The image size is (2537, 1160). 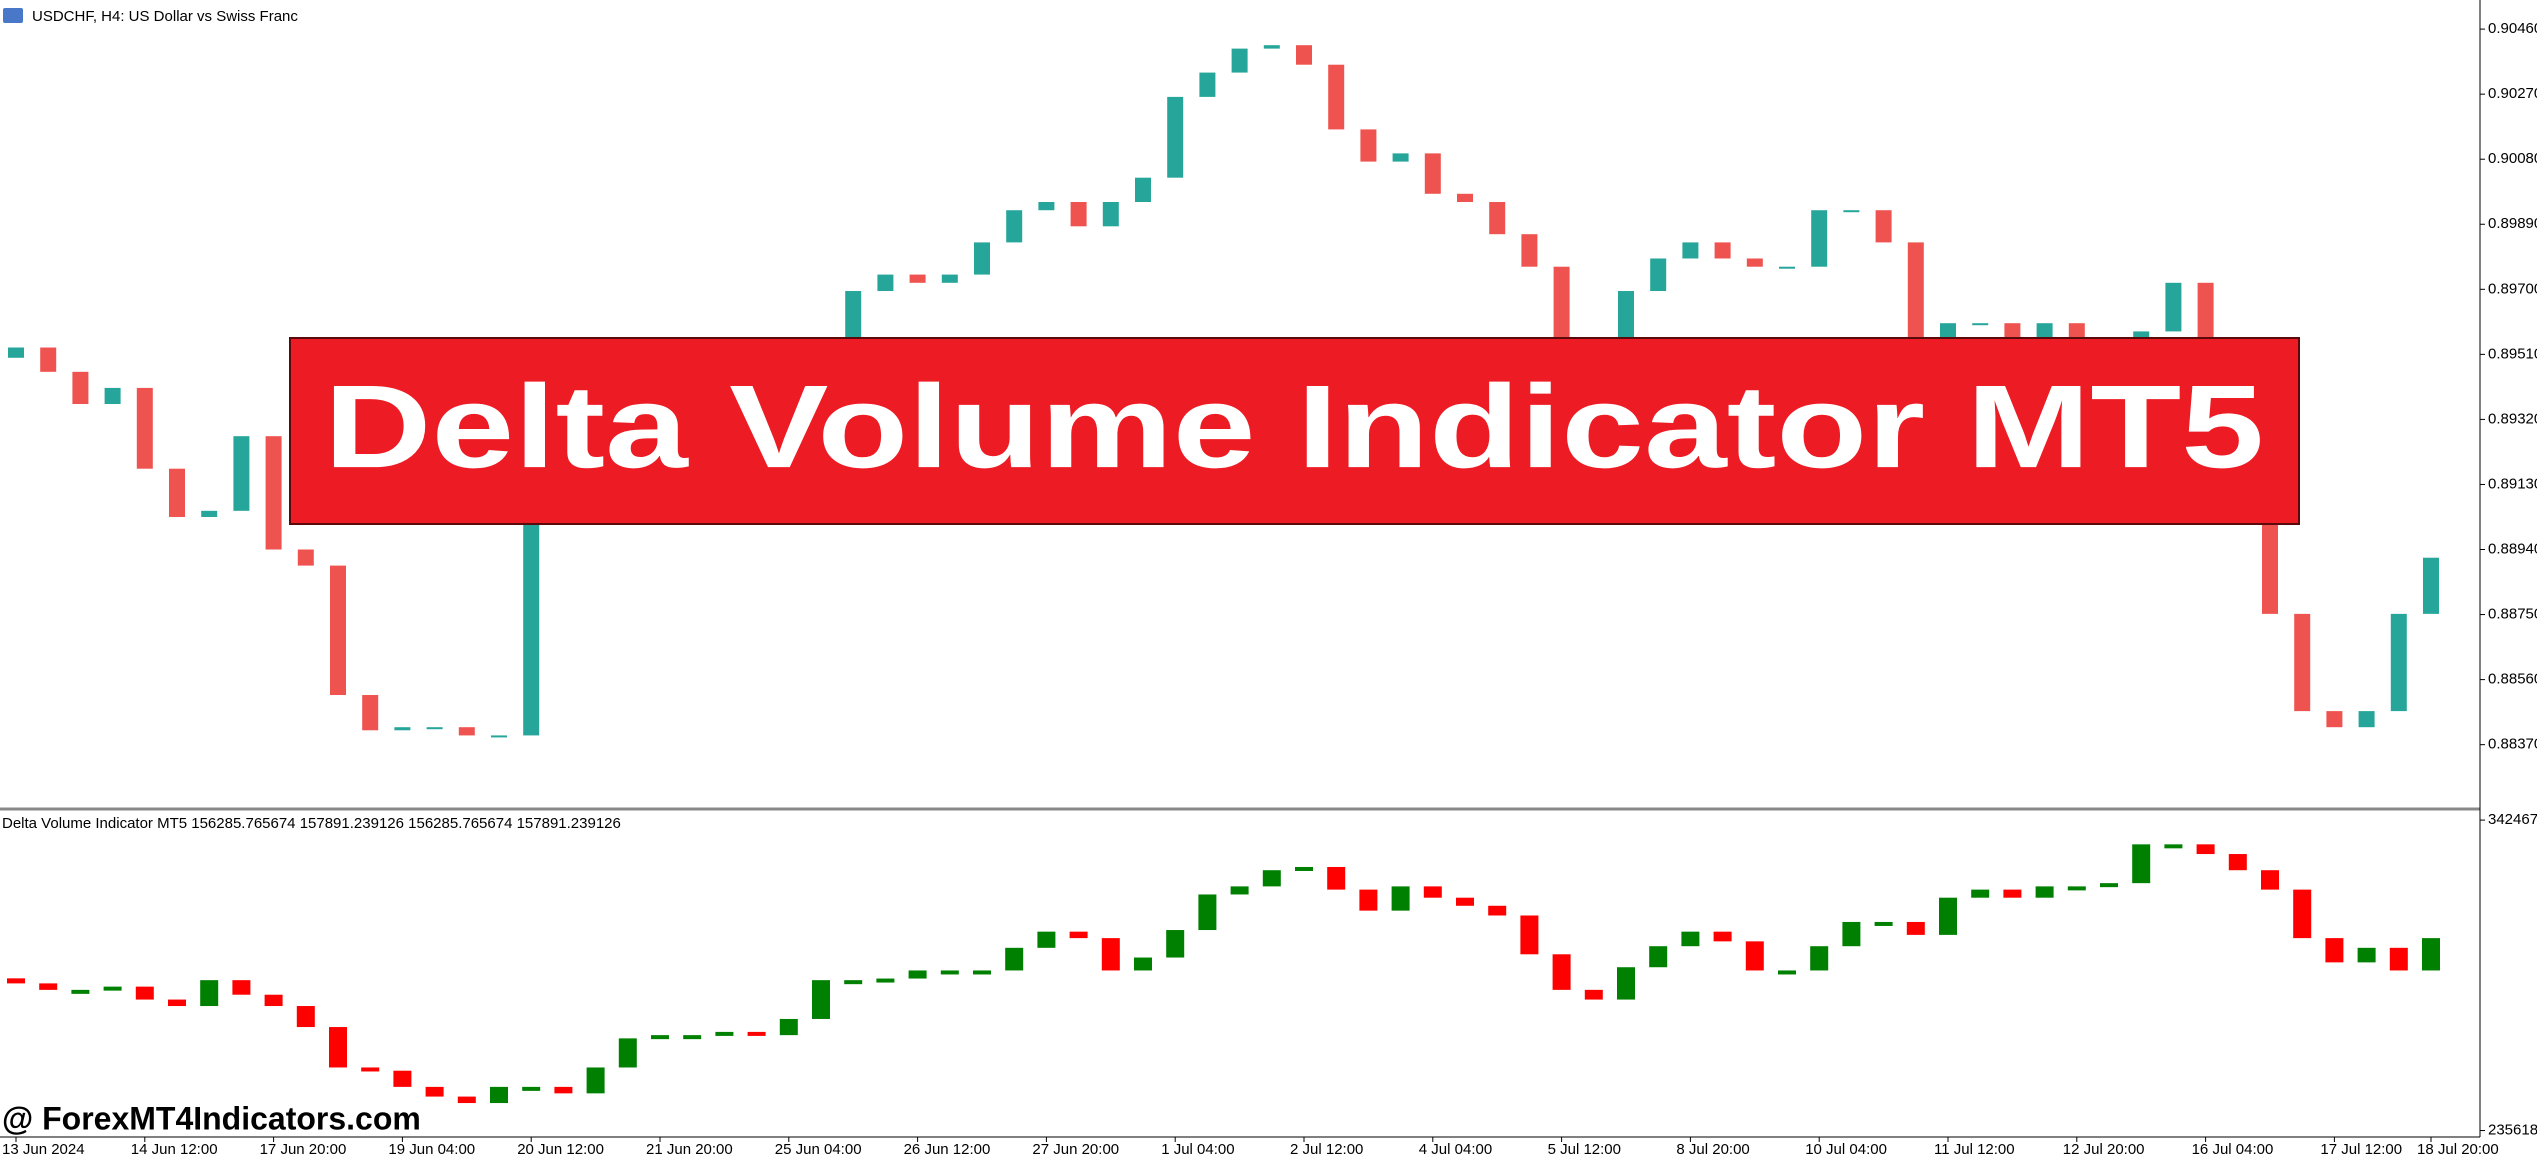 I want to click on y-tick-label: 0.90460, so click(x=2512, y=28).